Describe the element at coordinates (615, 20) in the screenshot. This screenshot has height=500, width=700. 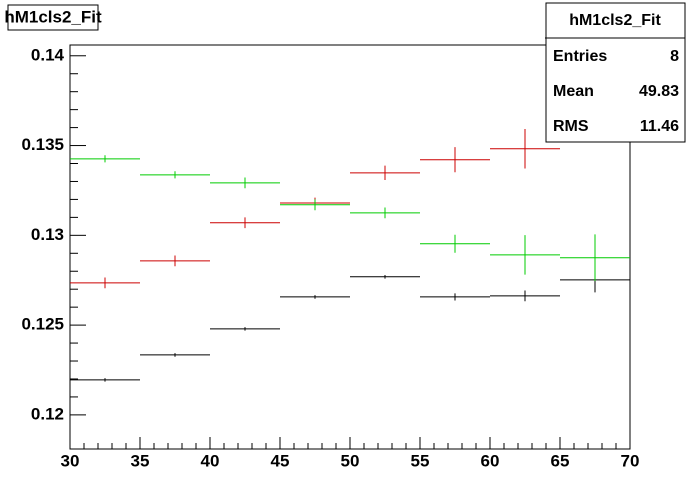
I see `stats-title: hM1cls2_Fit` at that location.